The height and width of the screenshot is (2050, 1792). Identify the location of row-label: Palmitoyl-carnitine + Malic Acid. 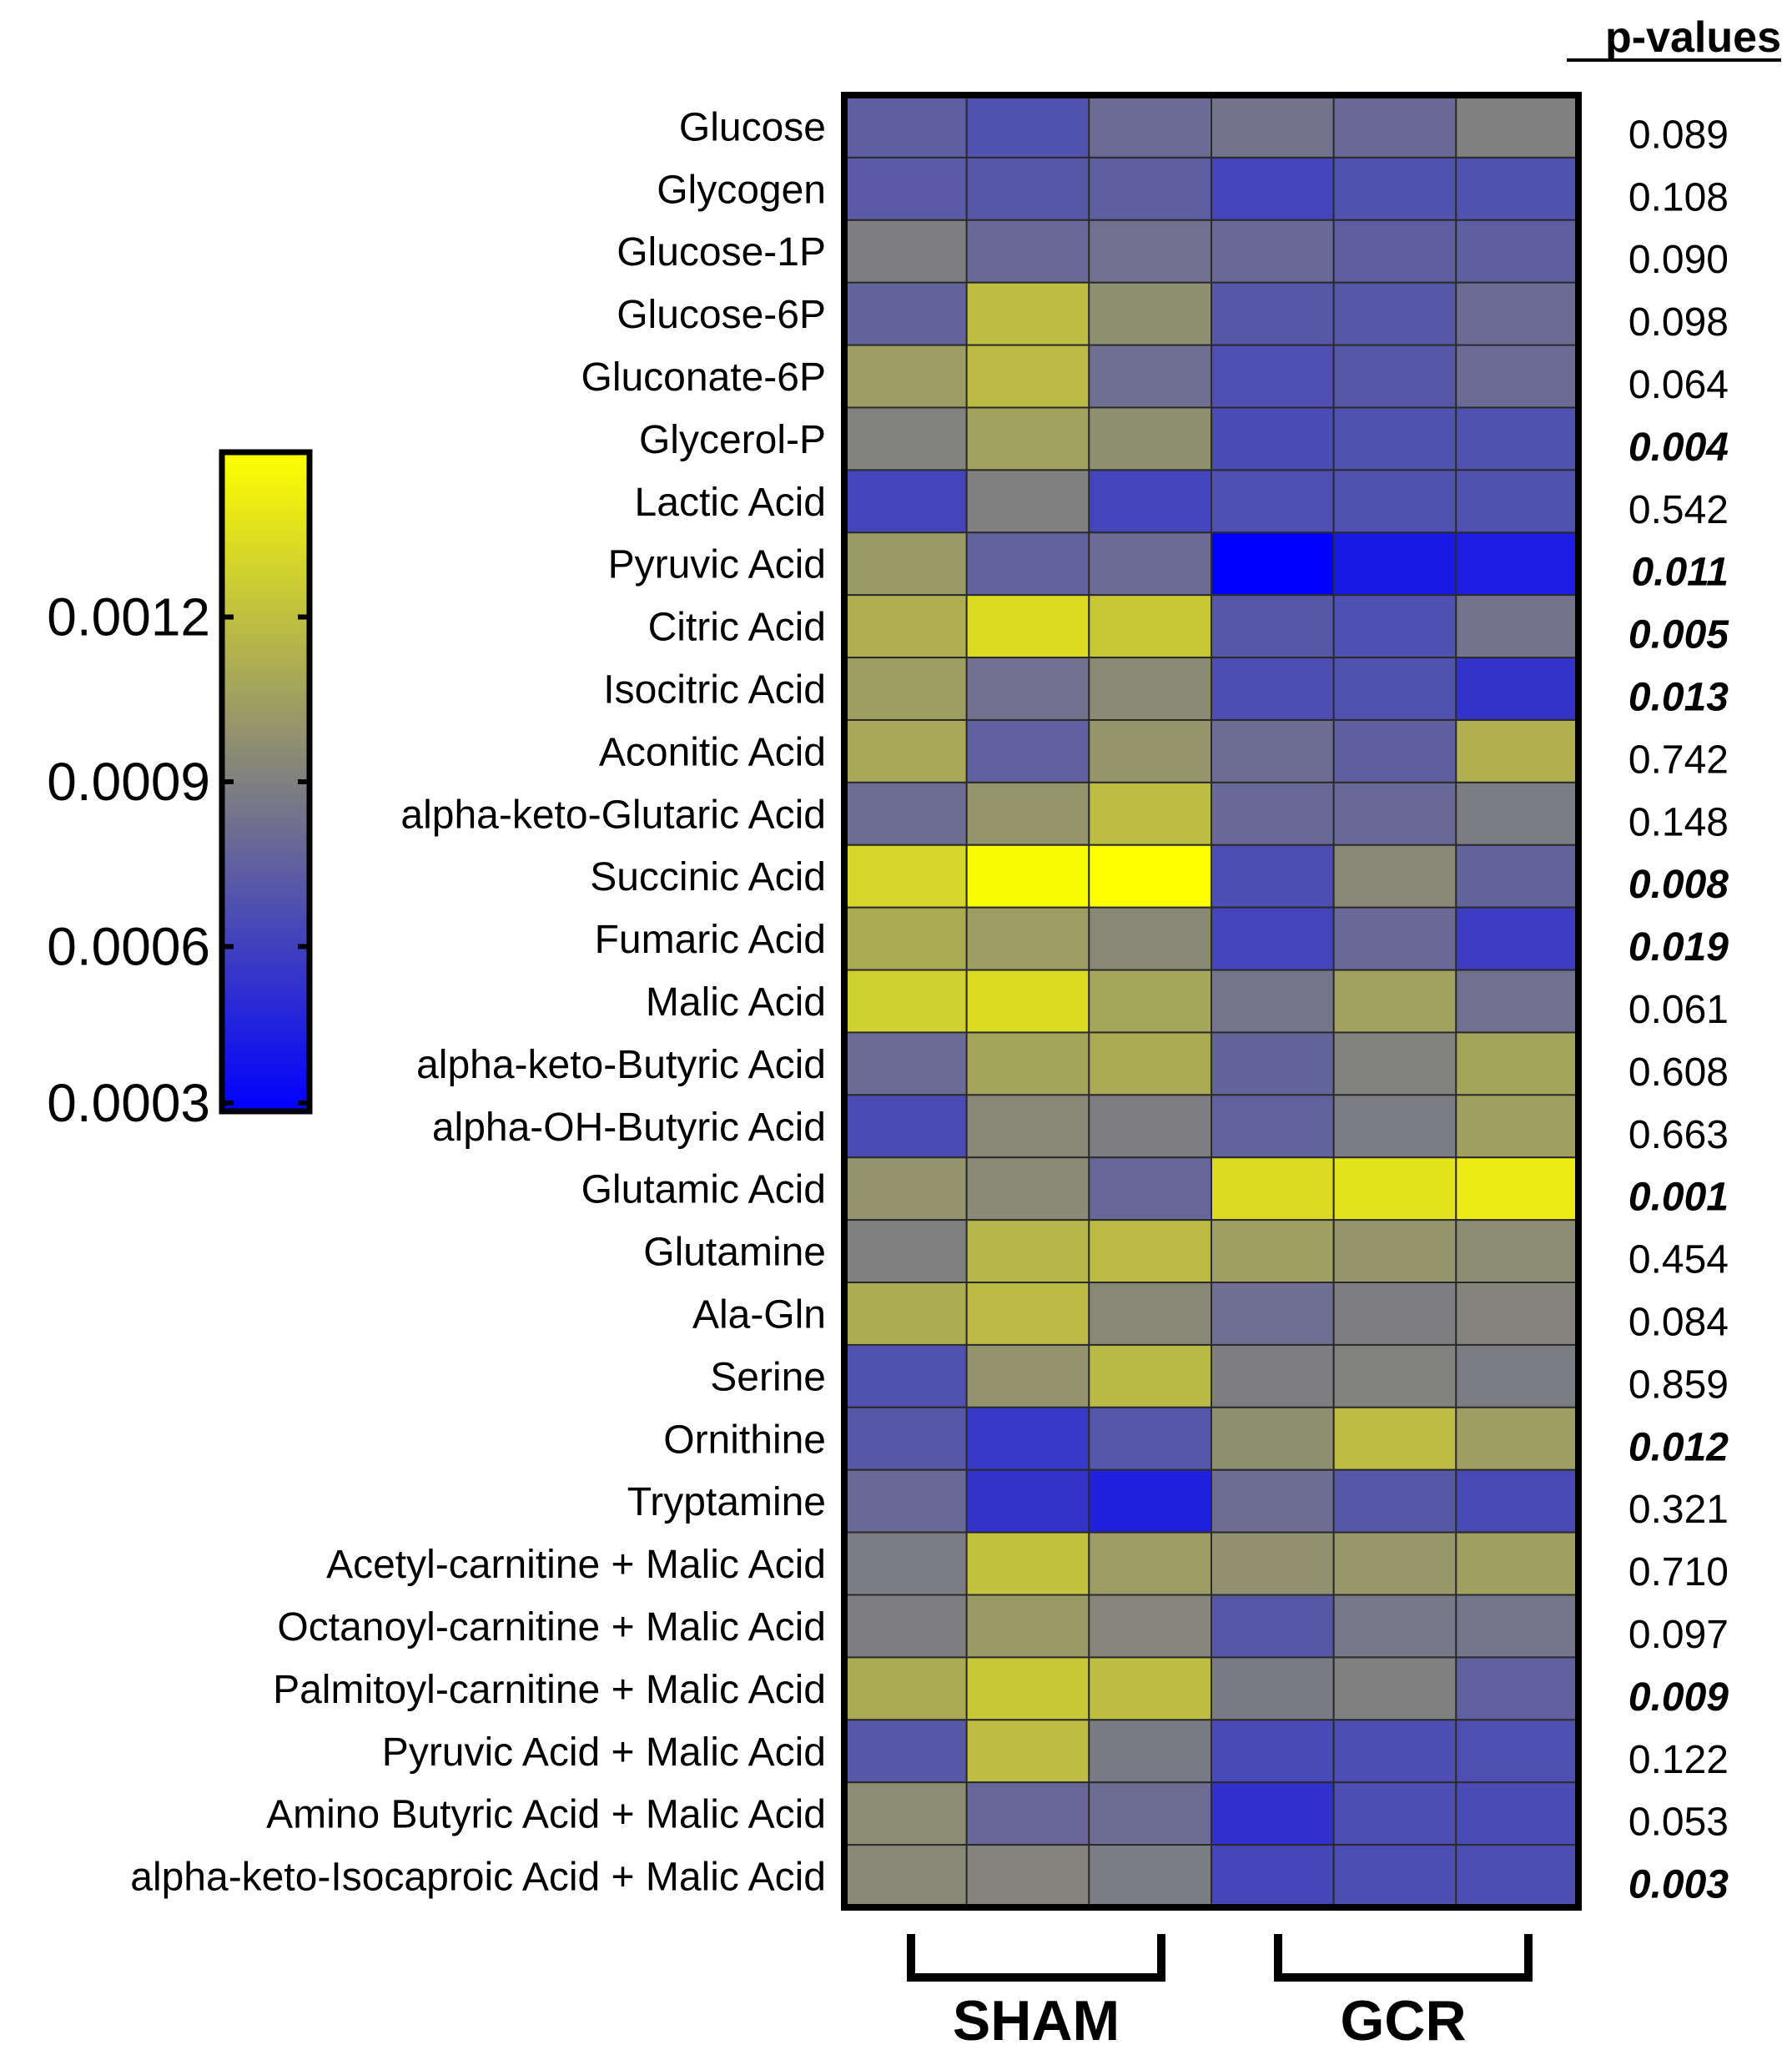
(549, 1690).